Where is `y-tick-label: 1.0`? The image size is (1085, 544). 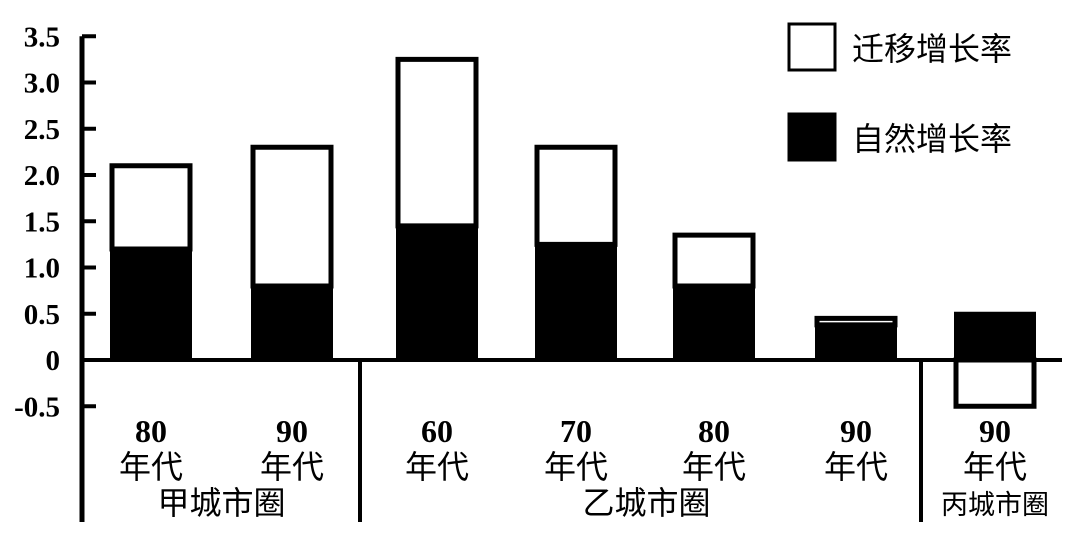 y-tick-label: 1.0 is located at coordinates (42, 269).